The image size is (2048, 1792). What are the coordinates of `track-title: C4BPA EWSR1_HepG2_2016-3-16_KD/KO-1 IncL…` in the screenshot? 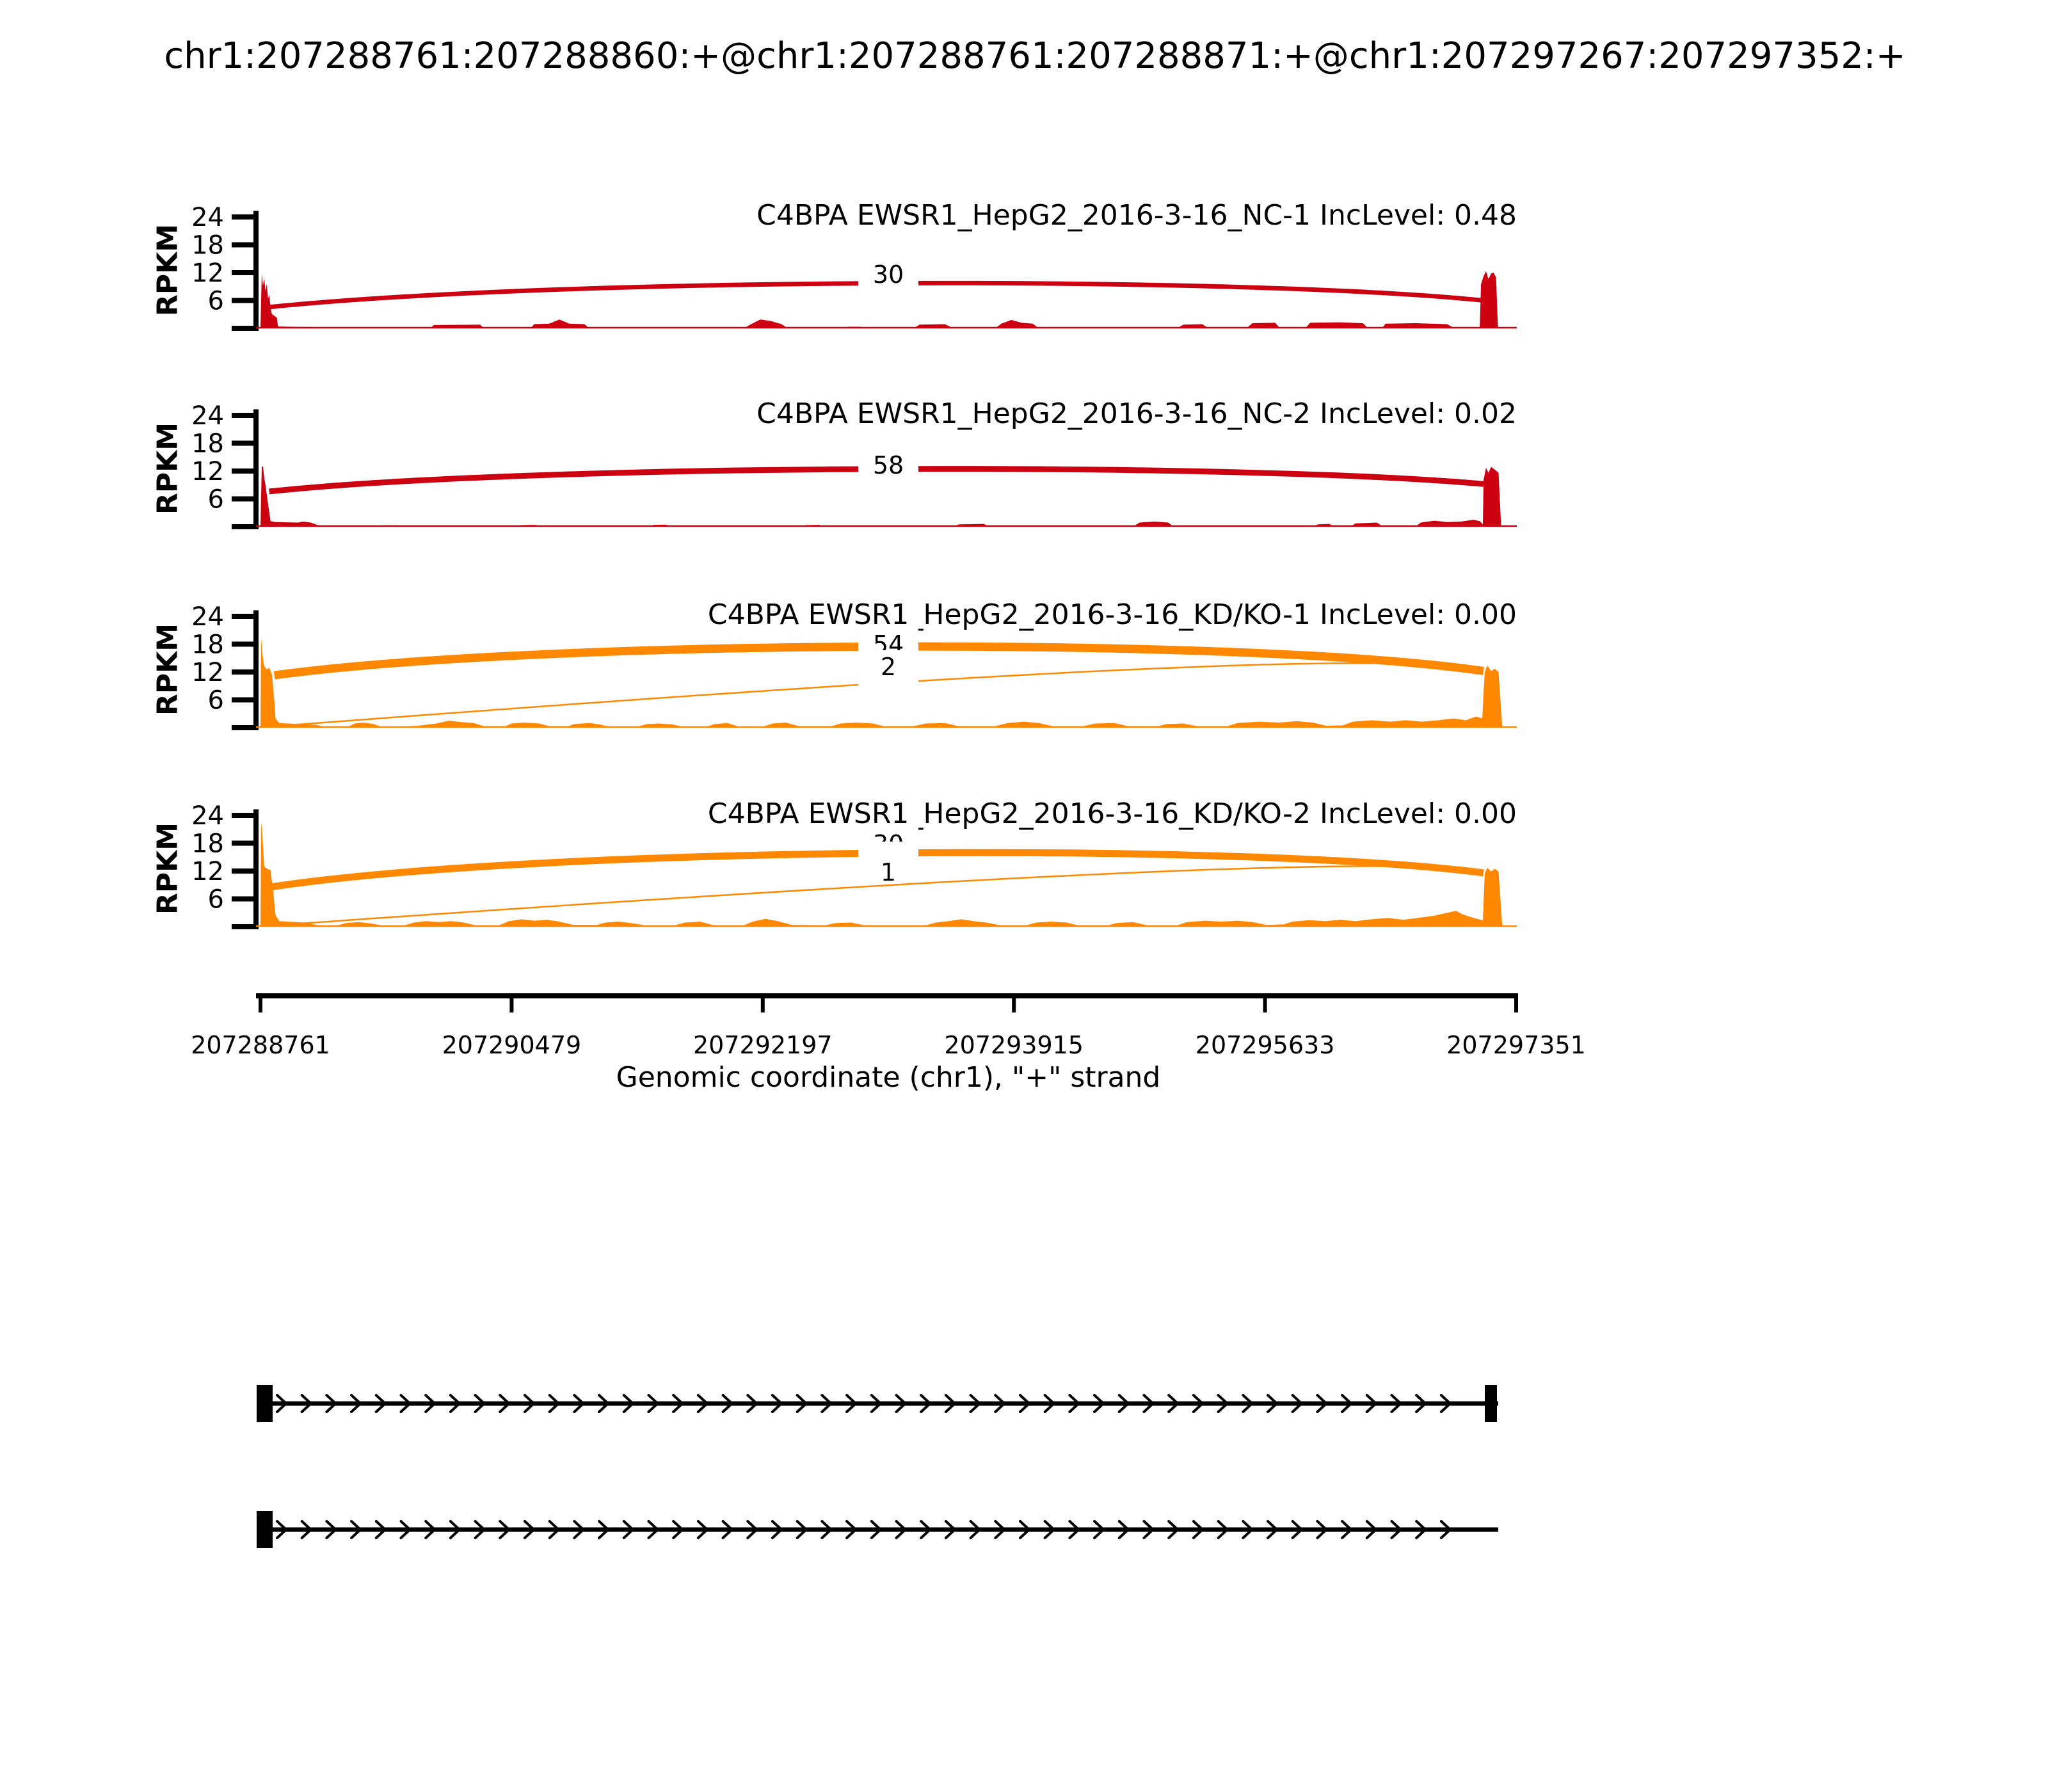 It's located at (1112, 614).